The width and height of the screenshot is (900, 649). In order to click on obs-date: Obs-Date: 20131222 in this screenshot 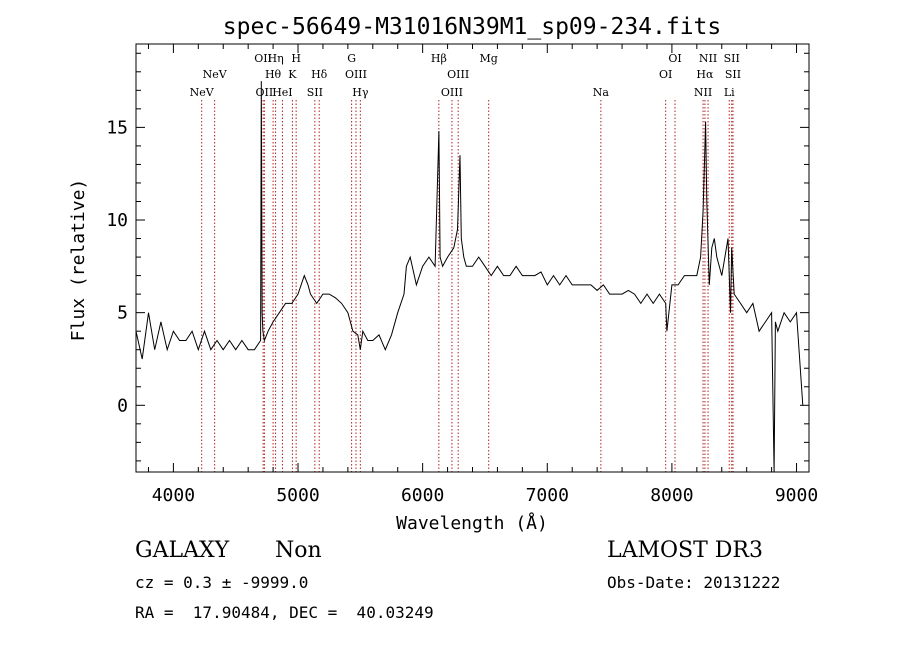, I will do `click(694, 582)`.